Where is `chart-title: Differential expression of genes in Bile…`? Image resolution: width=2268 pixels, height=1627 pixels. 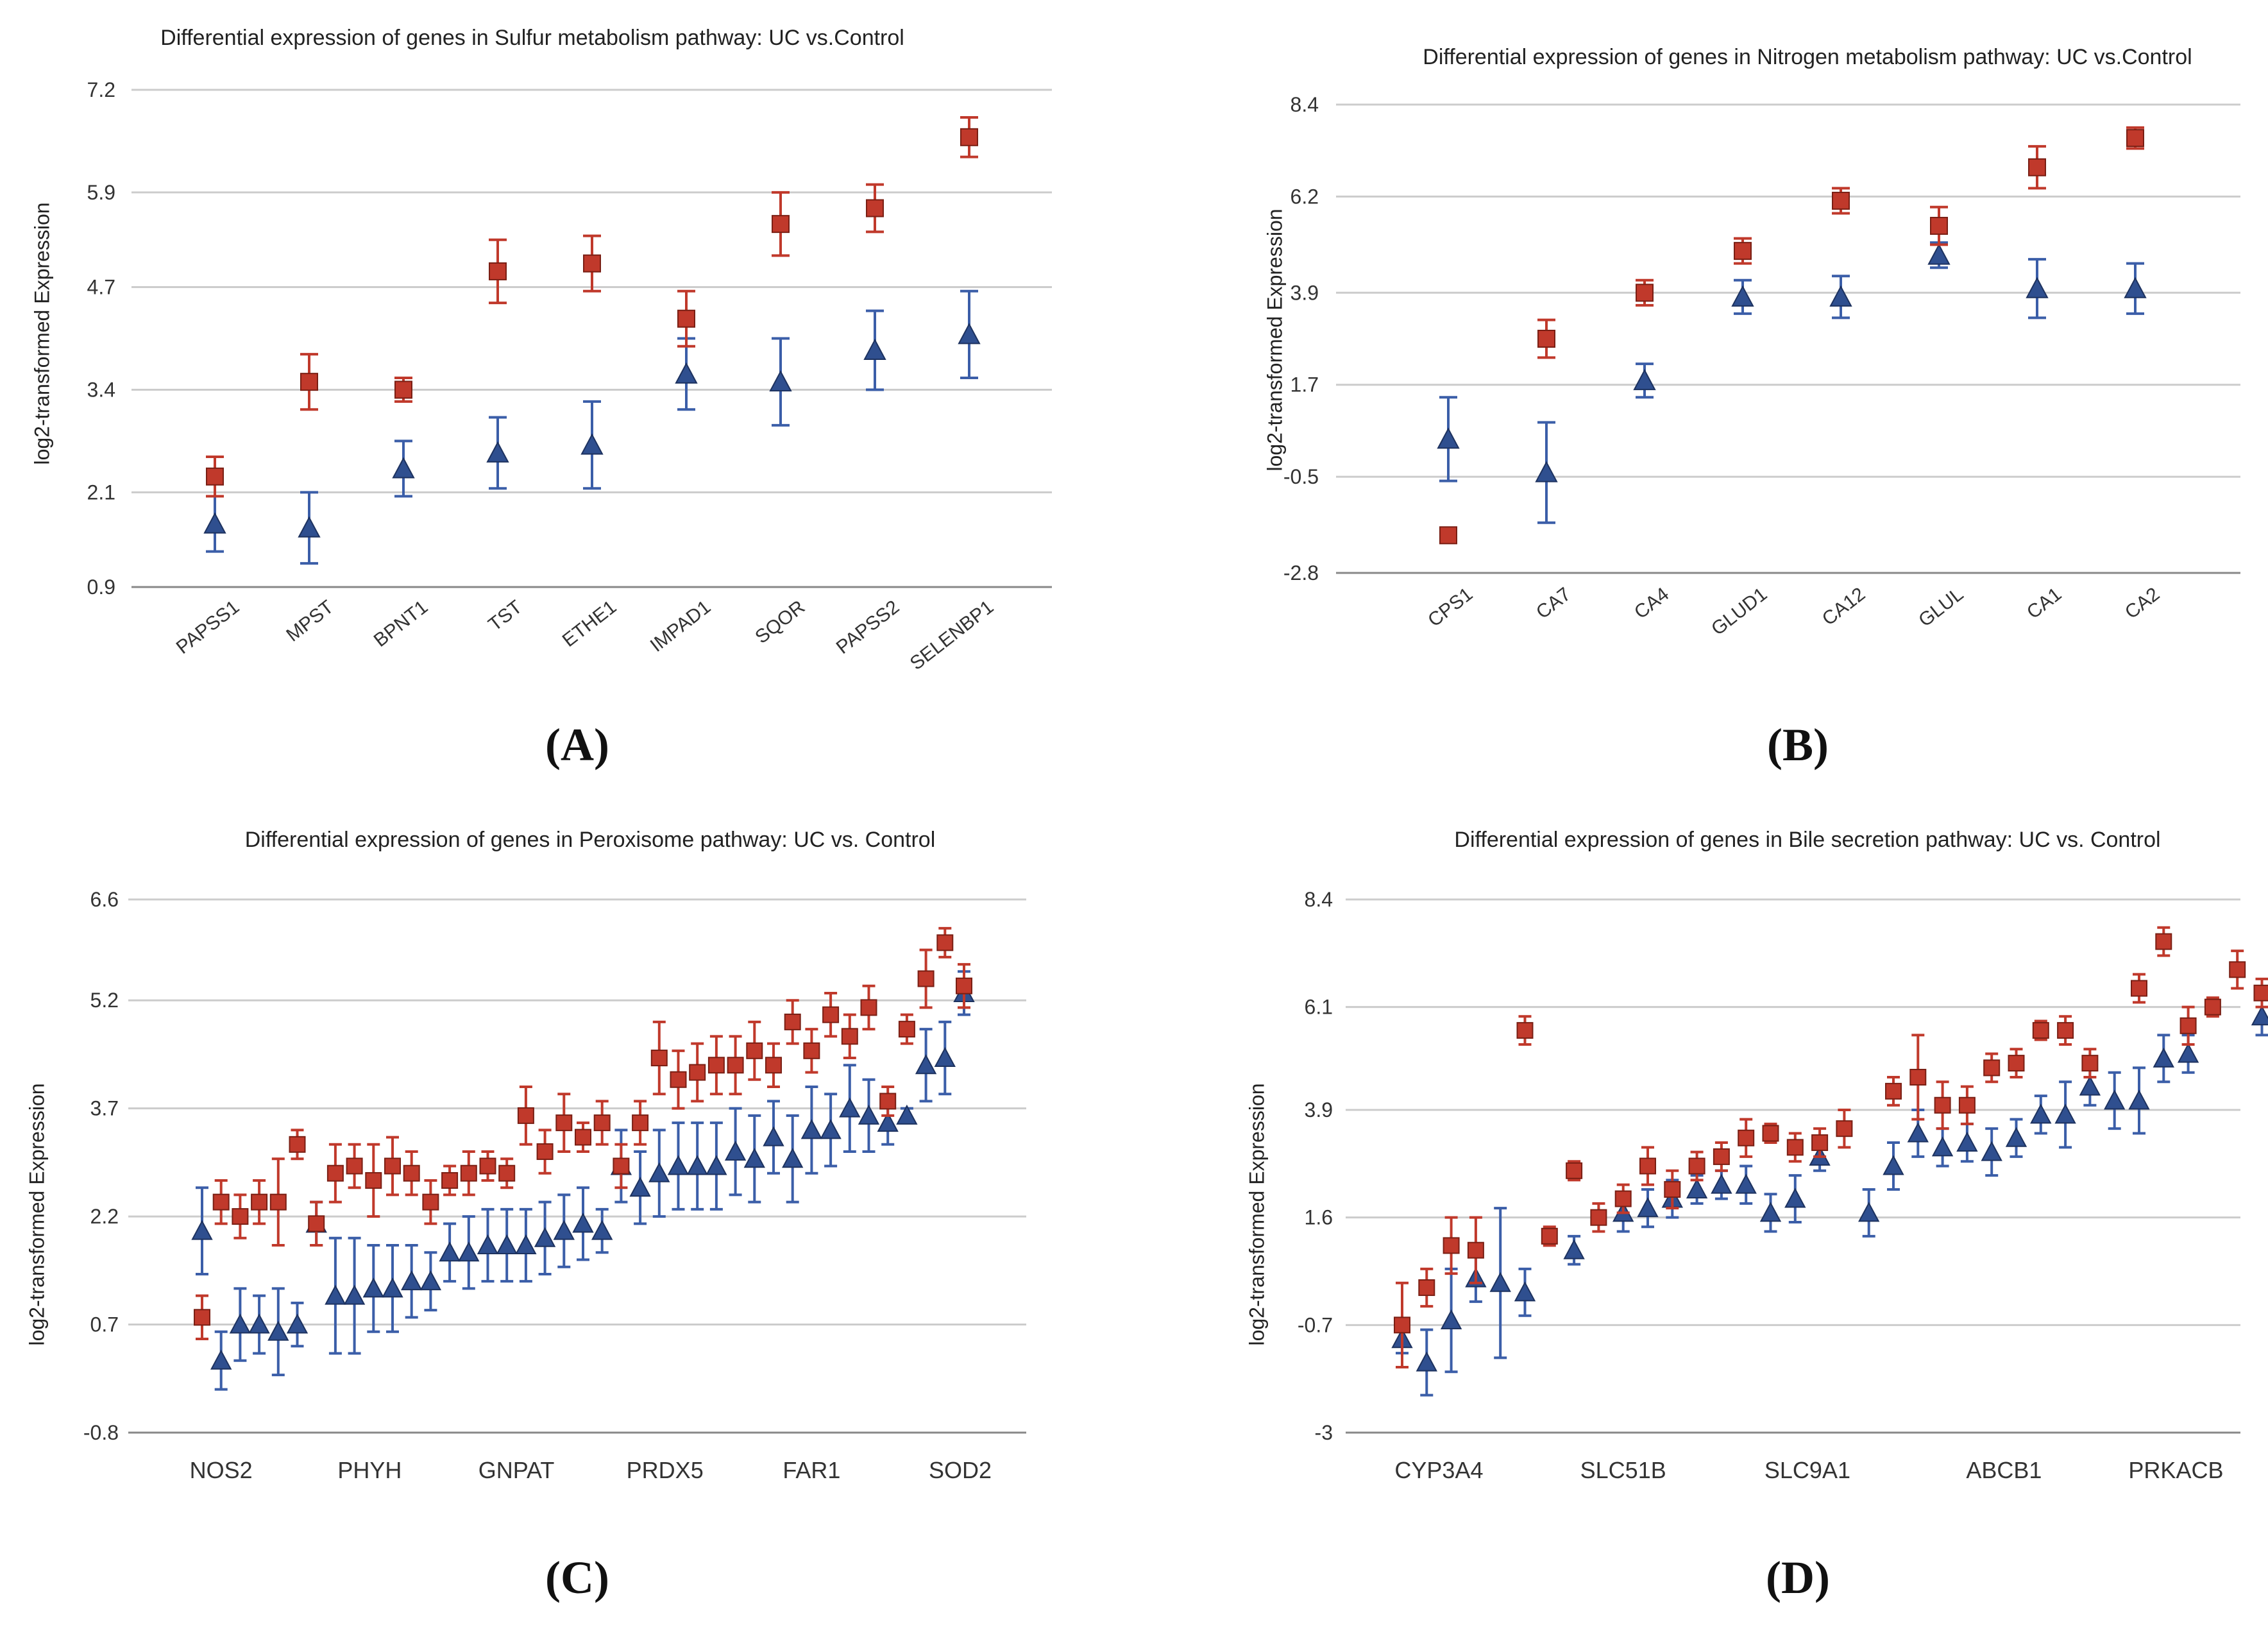 chart-title: Differential expression of genes in Bile… is located at coordinates (1807, 840).